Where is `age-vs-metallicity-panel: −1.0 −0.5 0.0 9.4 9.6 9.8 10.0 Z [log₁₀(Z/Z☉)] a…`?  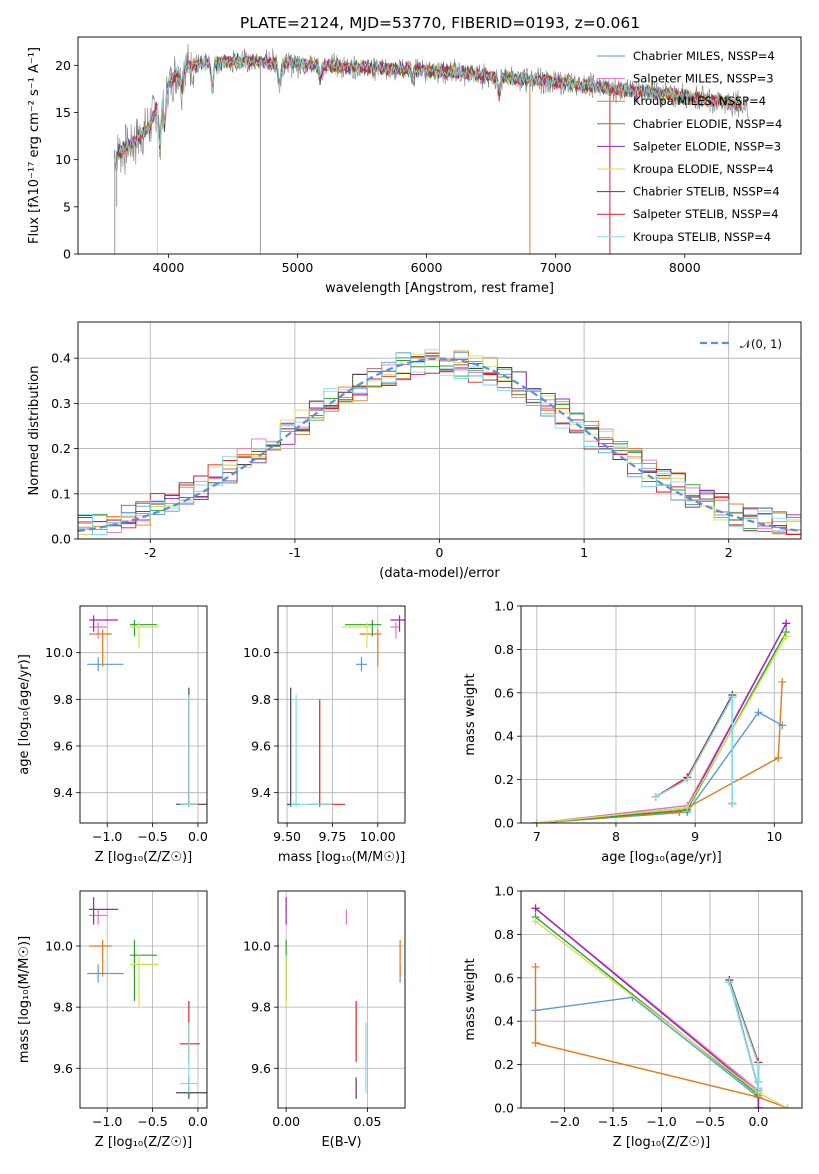
age-vs-metallicity-panel: −1.0 −0.5 0.0 9.4 9.6 9.8 10.0 Z [log₁₀(Z/Z☉)] a… is located at coordinates (112, 735).